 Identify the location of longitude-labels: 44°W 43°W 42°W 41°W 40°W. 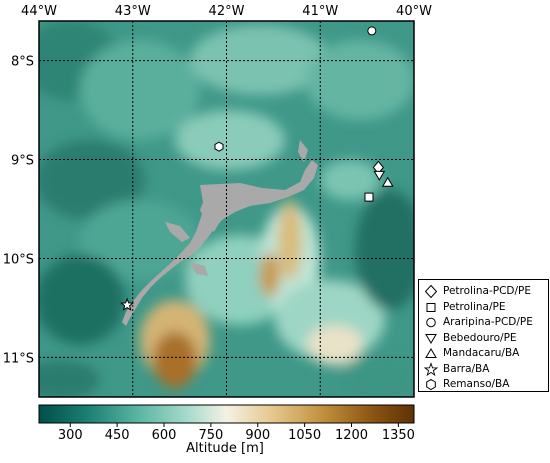
(226, 11).